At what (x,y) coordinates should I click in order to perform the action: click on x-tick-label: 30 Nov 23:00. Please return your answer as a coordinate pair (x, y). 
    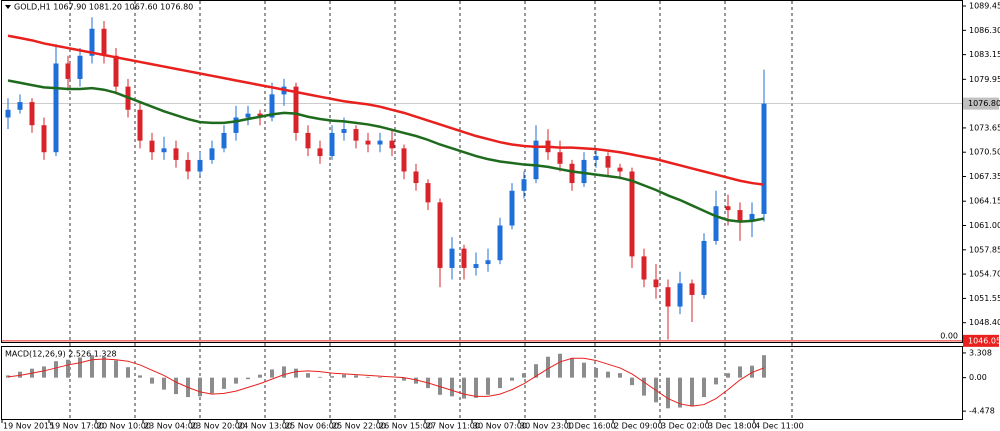
    Looking at the image, I should click on (547, 426).